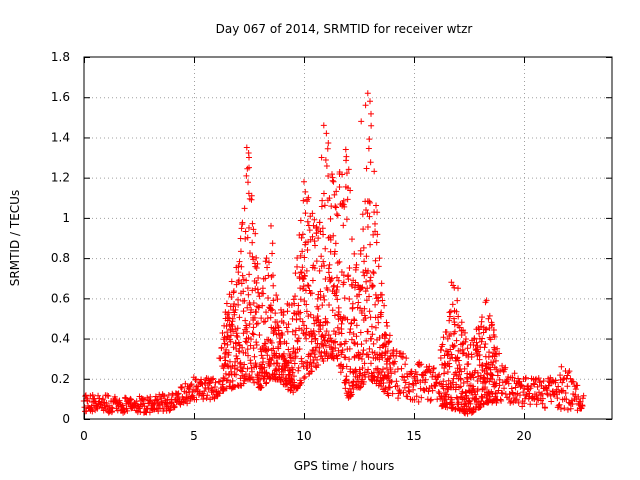  What do you see at coordinates (303, 436) in the screenshot?
I see `x-tick-label: 10` at bounding box center [303, 436].